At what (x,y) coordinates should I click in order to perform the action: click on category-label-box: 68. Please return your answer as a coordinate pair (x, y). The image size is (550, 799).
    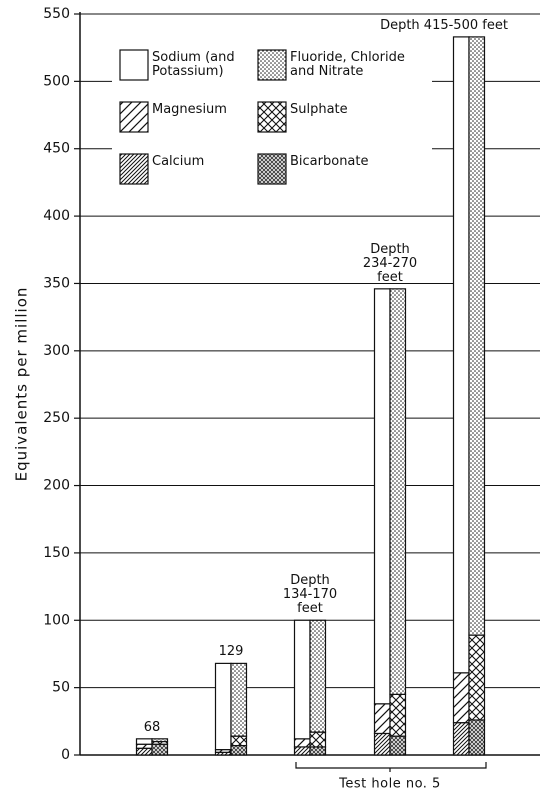
    Looking at the image, I should click on (152, 727).